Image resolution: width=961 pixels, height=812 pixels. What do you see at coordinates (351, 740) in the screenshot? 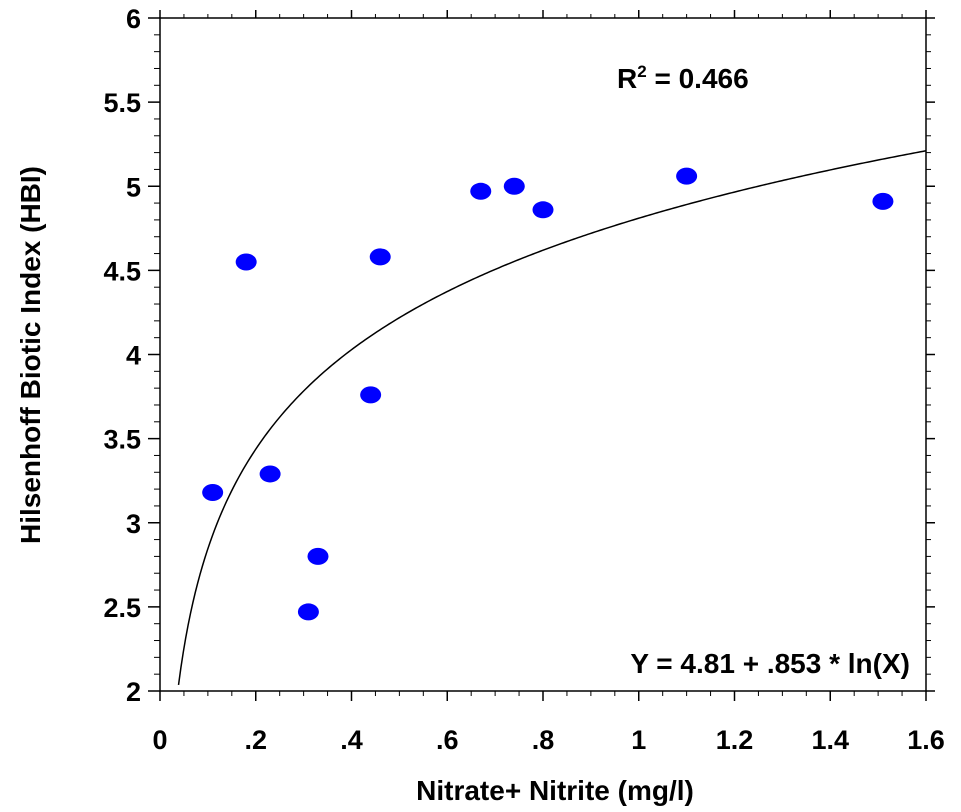
I see `x-tick-label: .4` at bounding box center [351, 740].